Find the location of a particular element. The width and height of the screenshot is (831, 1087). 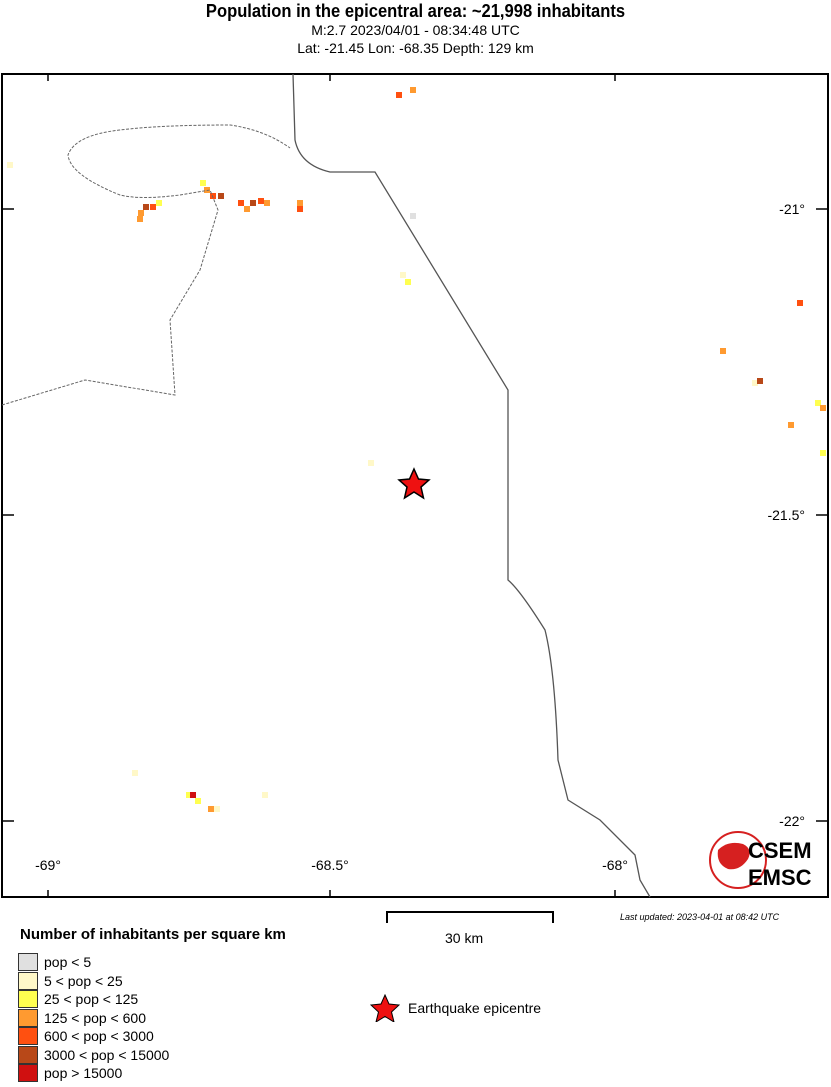

legend-label: 25 < pop < 125 is located at coordinates (91, 999).